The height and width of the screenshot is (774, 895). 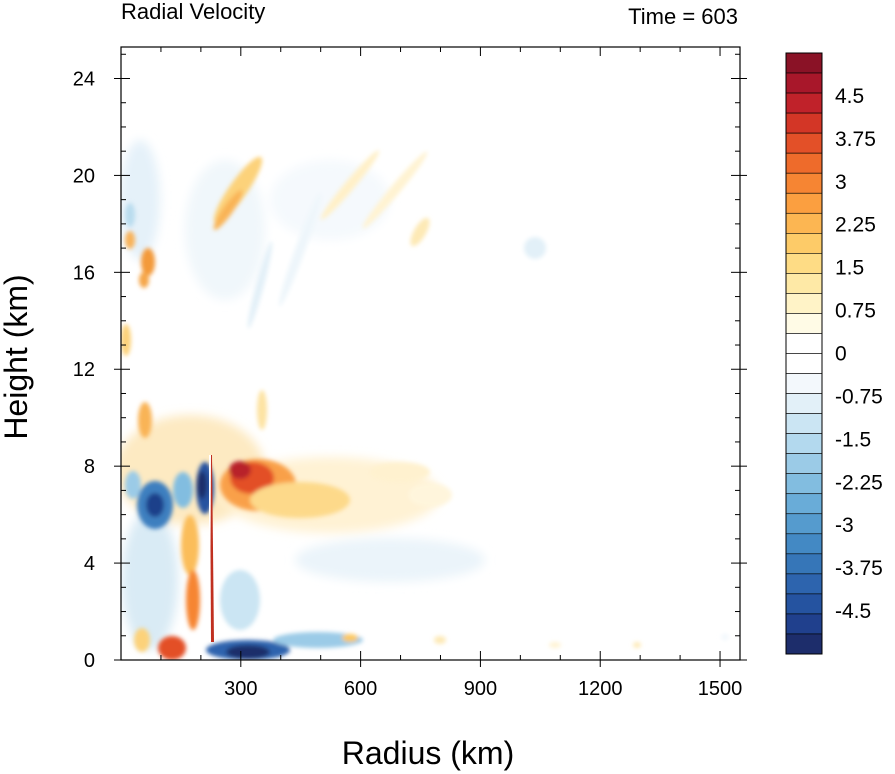 What do you see at coordinates (89, 661) in the screenshot?
I see `y-tick-label: 0` at bounding box center [89, 661].